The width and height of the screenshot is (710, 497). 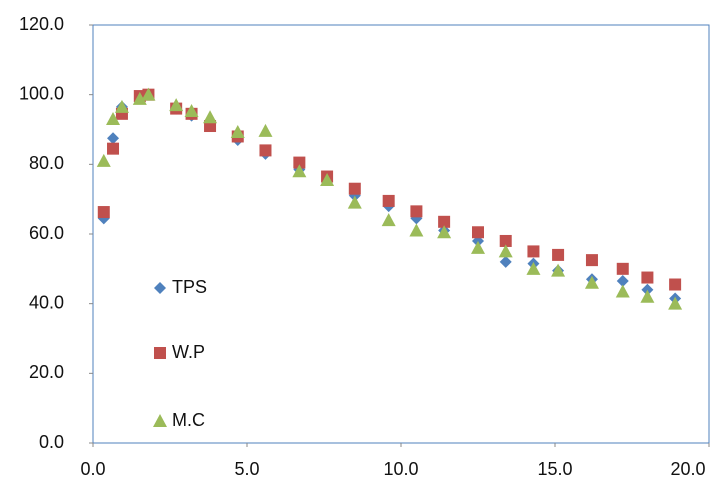 I want to click on x-tick-label: 15.0, so click(x=554, y=469).